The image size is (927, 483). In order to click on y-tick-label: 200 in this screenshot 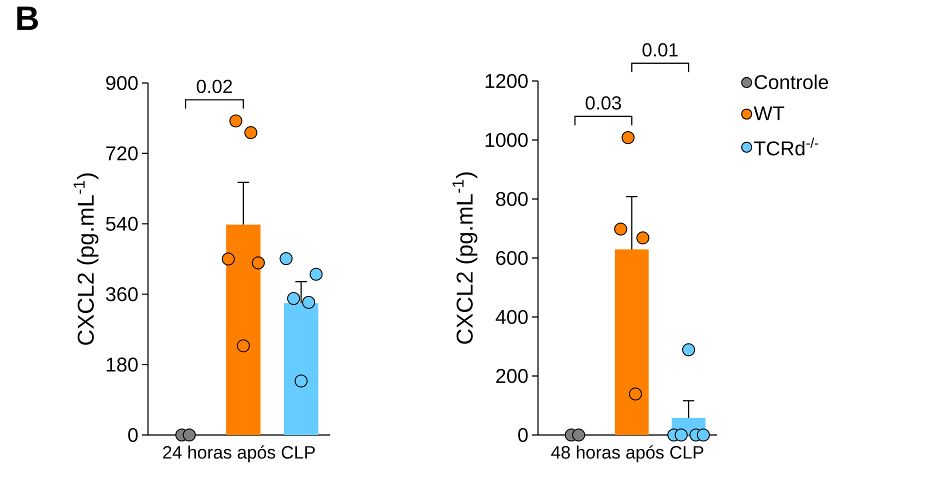, I will do `click(512, 376)`.